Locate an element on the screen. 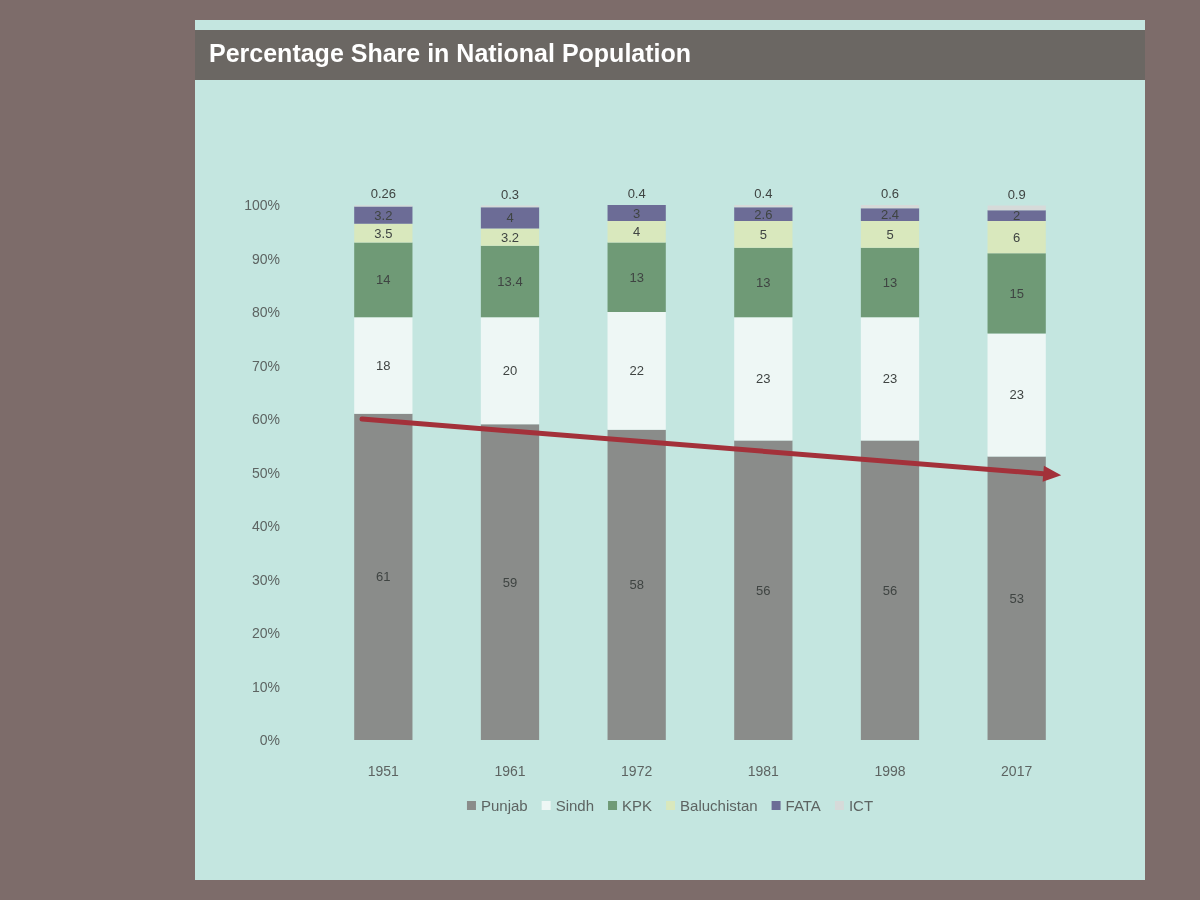 The height and width of the screenshot is (900, 1200). y-tick-label: 80% is located at coordinates (265, 312).